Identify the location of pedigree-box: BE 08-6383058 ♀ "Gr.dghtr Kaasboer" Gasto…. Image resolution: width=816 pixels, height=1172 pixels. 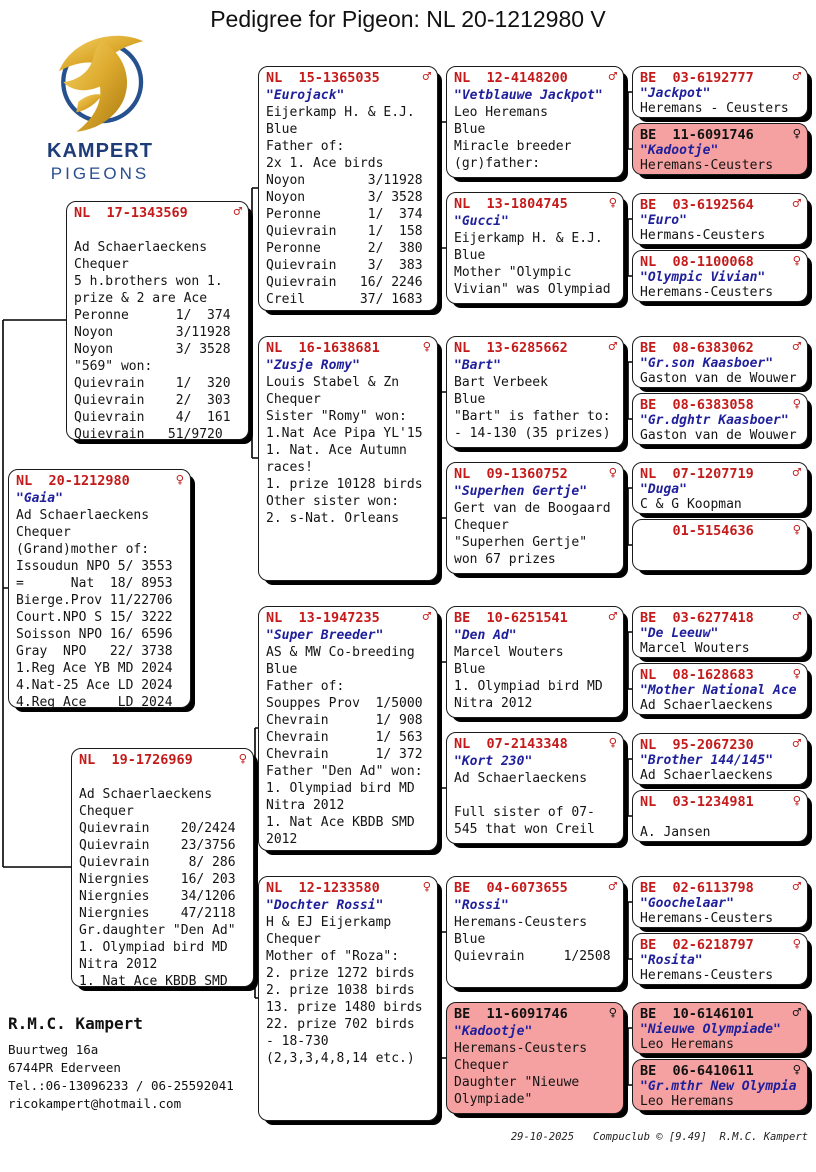
(720, 419).